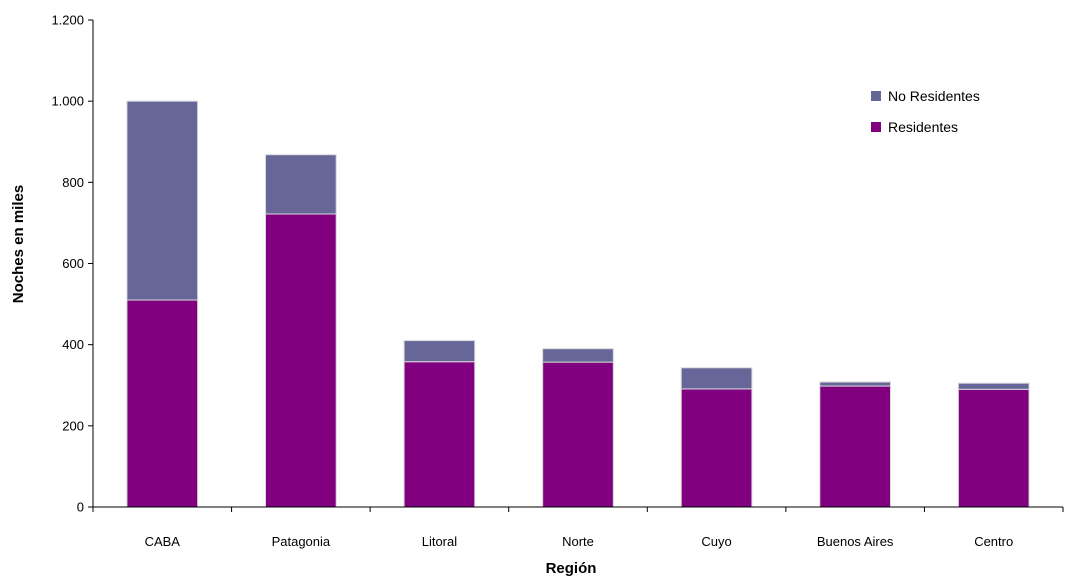  Describe the element at coordinates (993, 386) in the screenshot. I see `bar-no-residentes-centro` at that location.